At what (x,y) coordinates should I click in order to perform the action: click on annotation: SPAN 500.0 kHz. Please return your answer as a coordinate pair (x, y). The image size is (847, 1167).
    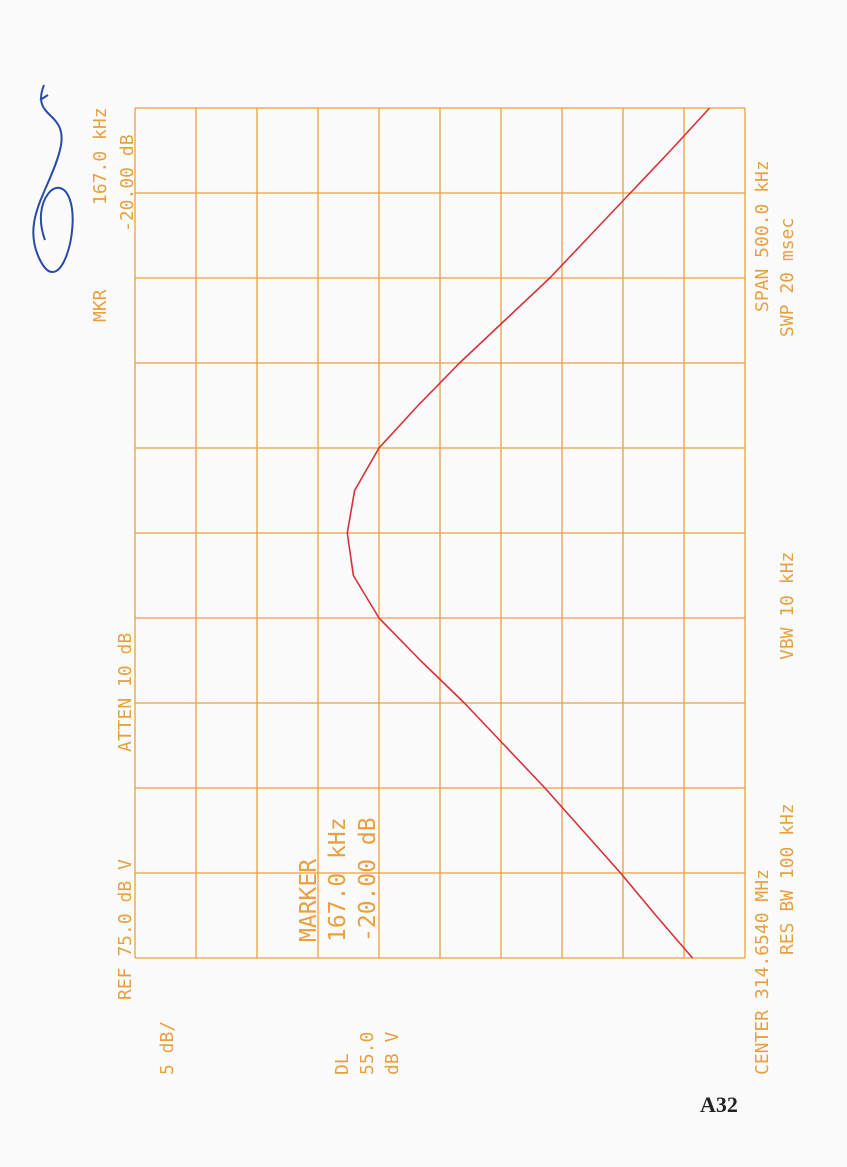
    Looking at the image, I should click on (762, 236).